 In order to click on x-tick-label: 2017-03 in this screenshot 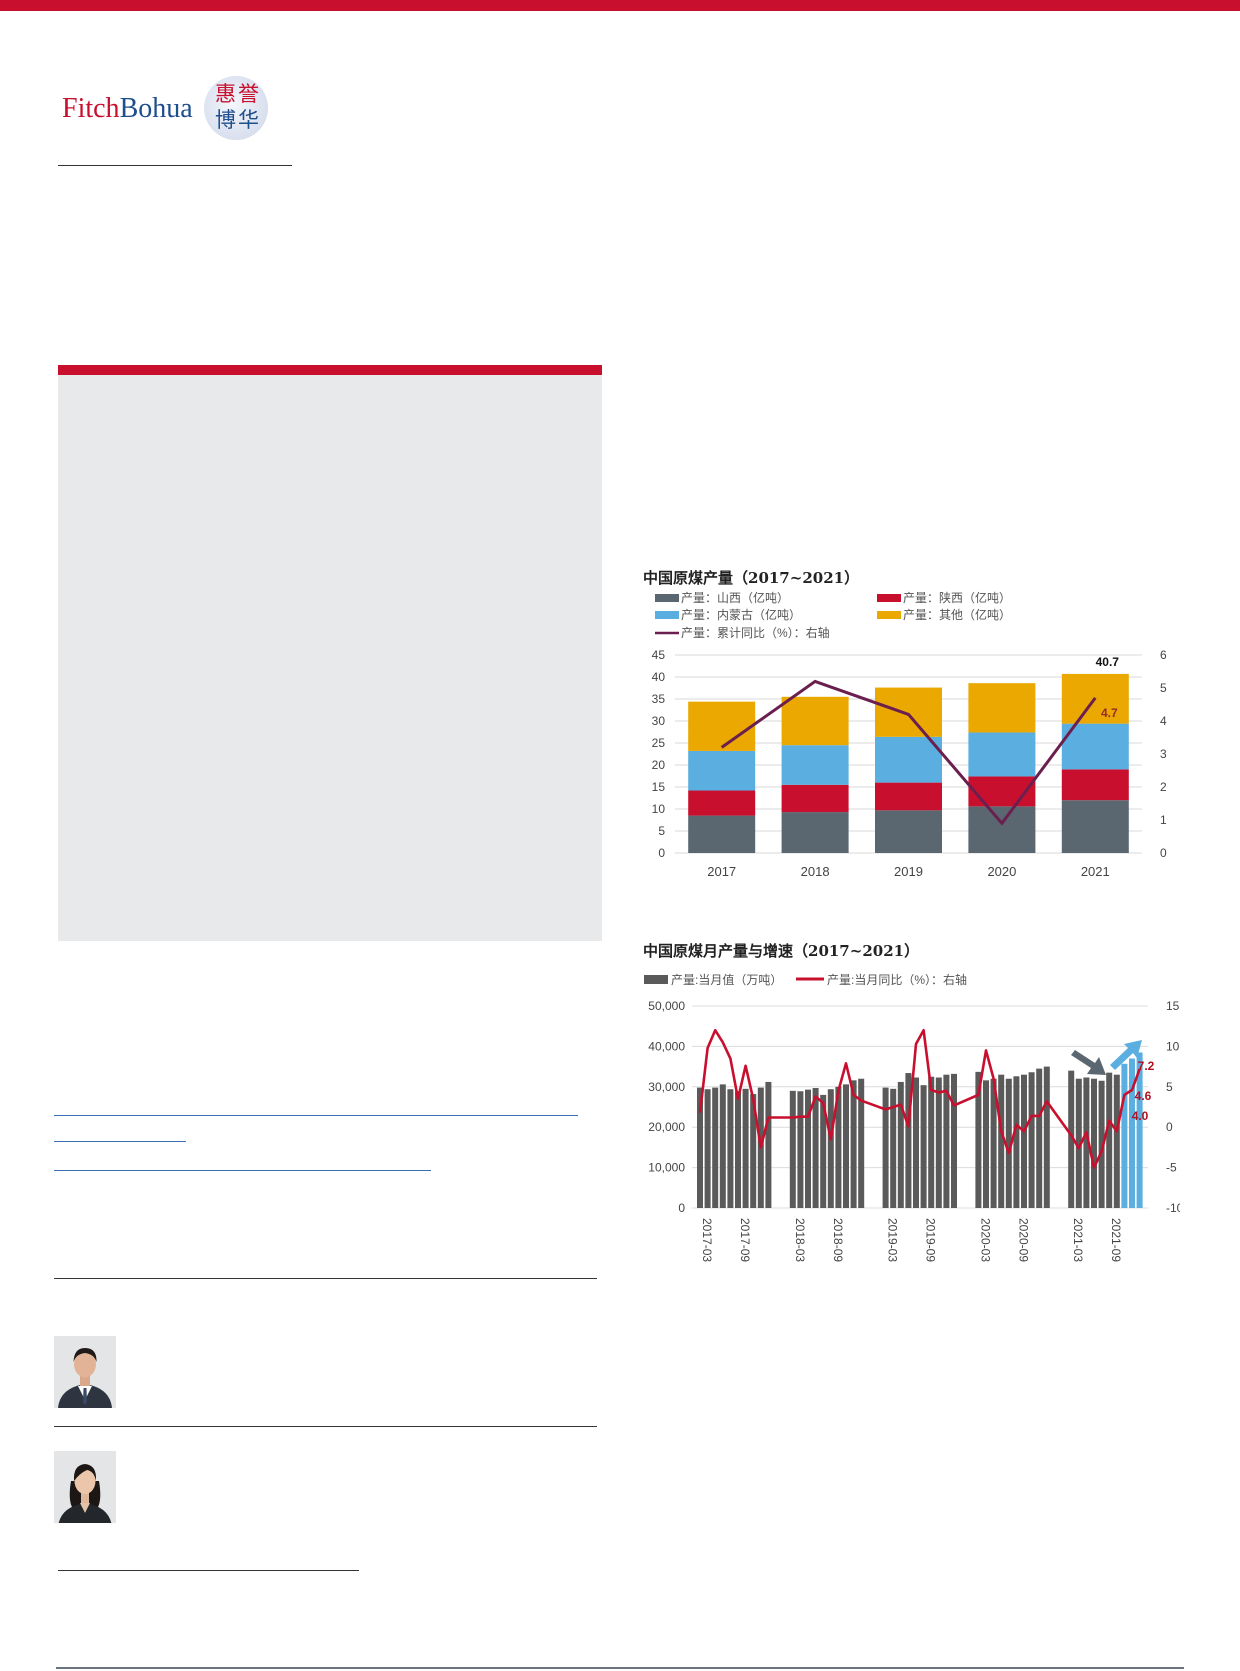, I will do `click(707, 1240)`.